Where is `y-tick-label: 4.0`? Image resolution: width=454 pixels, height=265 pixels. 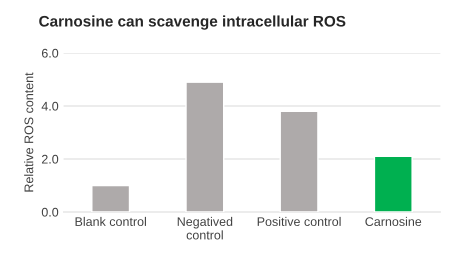
y-tick-label: 4.0 is located at coordinates (50, 106).